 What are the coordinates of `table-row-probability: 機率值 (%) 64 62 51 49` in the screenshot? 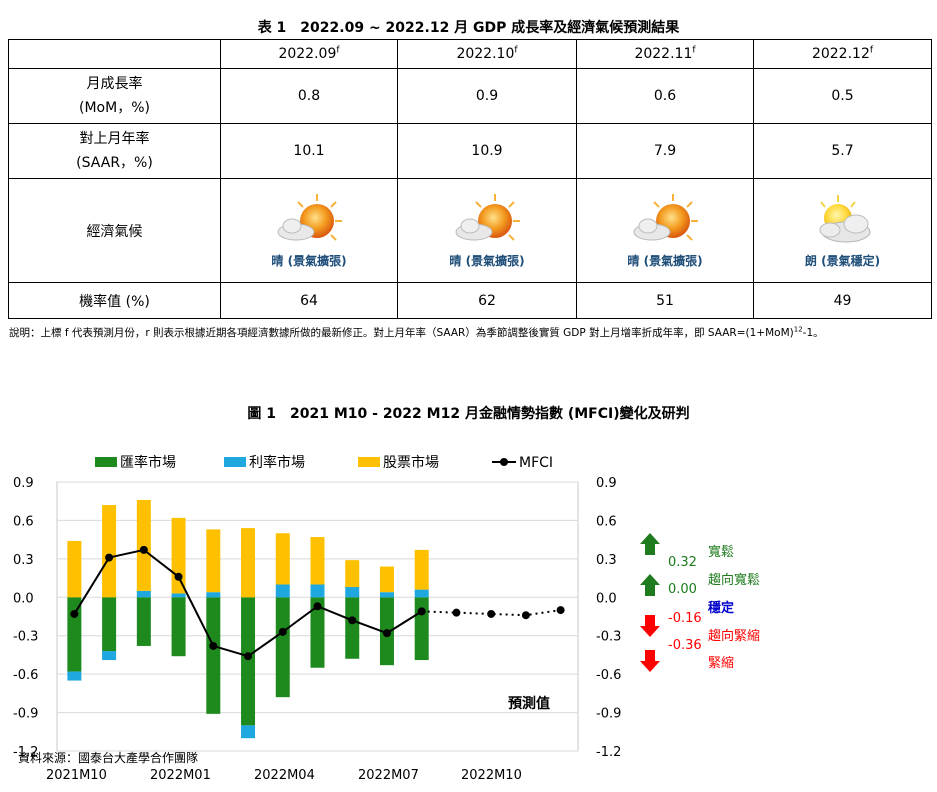 It's located at (470, 300).